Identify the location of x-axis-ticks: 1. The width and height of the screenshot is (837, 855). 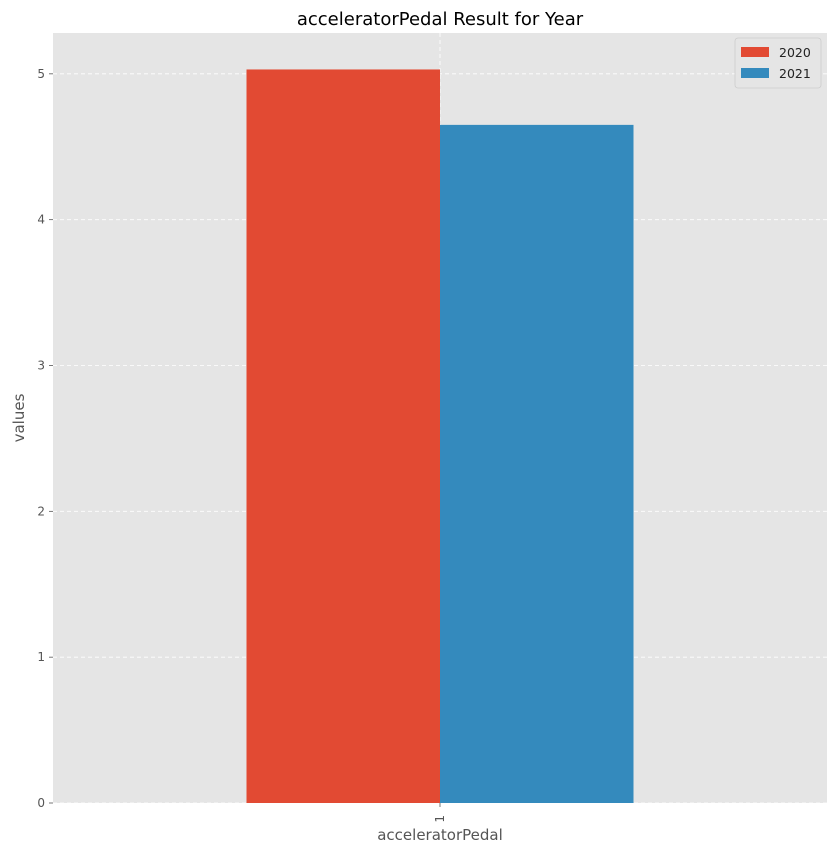
(440, 813).